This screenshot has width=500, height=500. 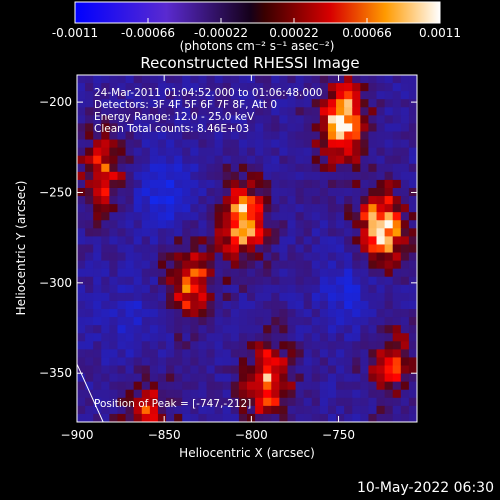 What do you see at coordinates (75, 33) in the screenshot?
I see `colorbar-tick-label: -0.0011` at bounding box center [75, 33].